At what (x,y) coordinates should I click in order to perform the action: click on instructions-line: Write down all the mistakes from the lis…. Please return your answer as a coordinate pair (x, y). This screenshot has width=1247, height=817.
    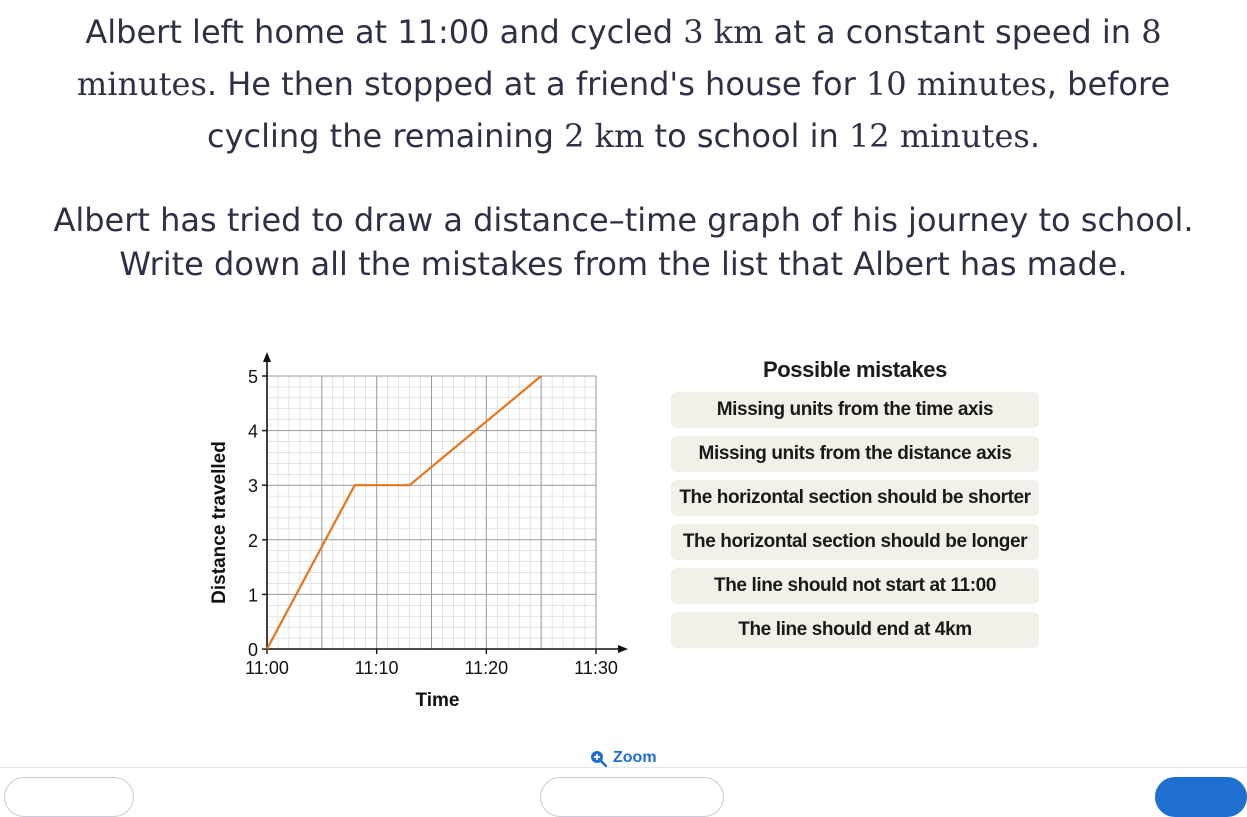
    Looking at the image, I should click on (623, 264).